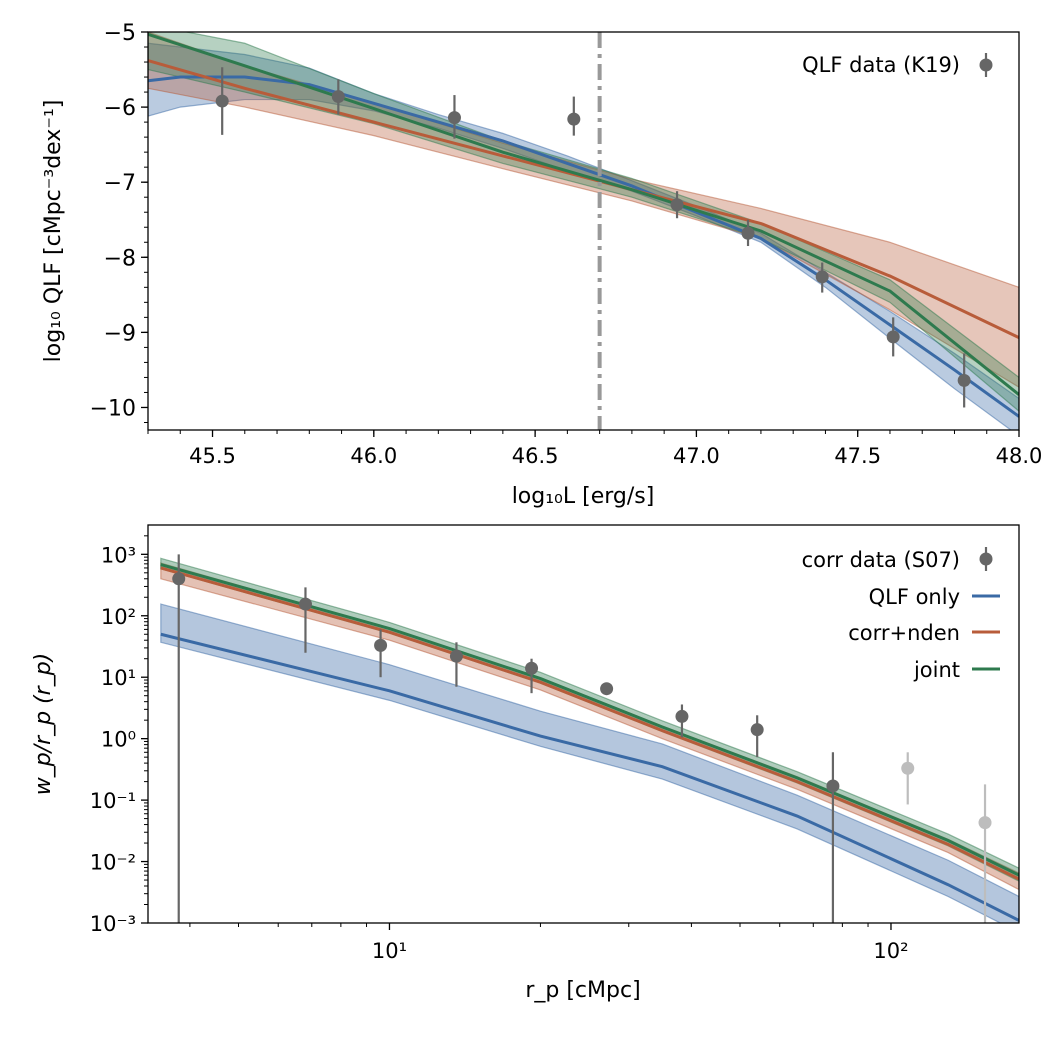 Image resolution: width=1050 pixels, height=1050 pixels. I want to click on qlf-x-tick-label: 46.0, so click(373, 456).